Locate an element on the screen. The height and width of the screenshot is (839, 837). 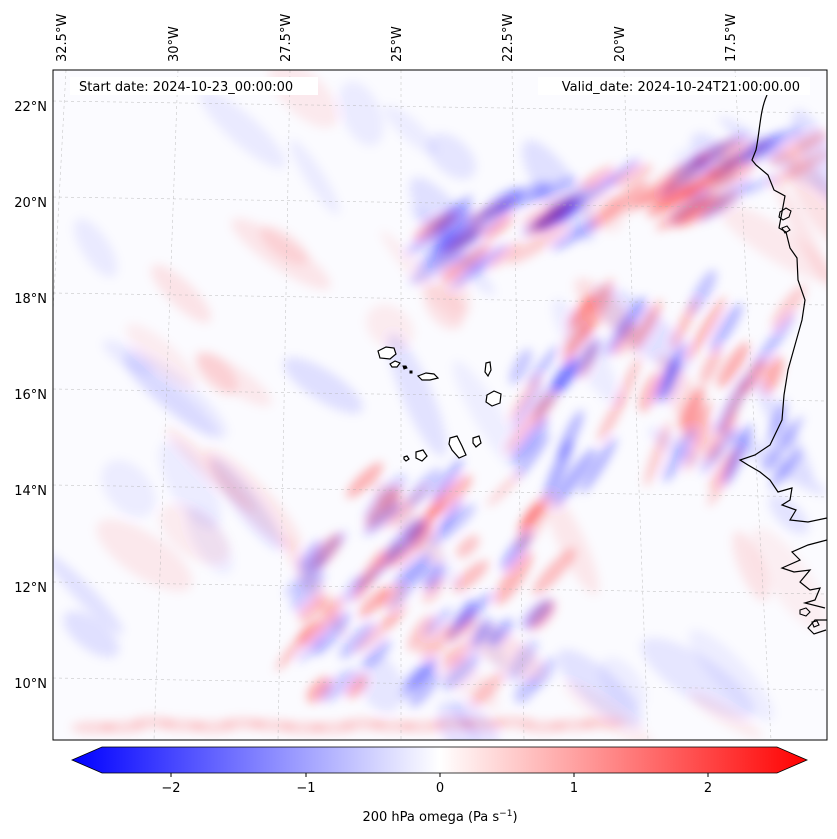
colorbar-label: 200 hPa omega (Pa s−1) is located at coordinates (439, 817).